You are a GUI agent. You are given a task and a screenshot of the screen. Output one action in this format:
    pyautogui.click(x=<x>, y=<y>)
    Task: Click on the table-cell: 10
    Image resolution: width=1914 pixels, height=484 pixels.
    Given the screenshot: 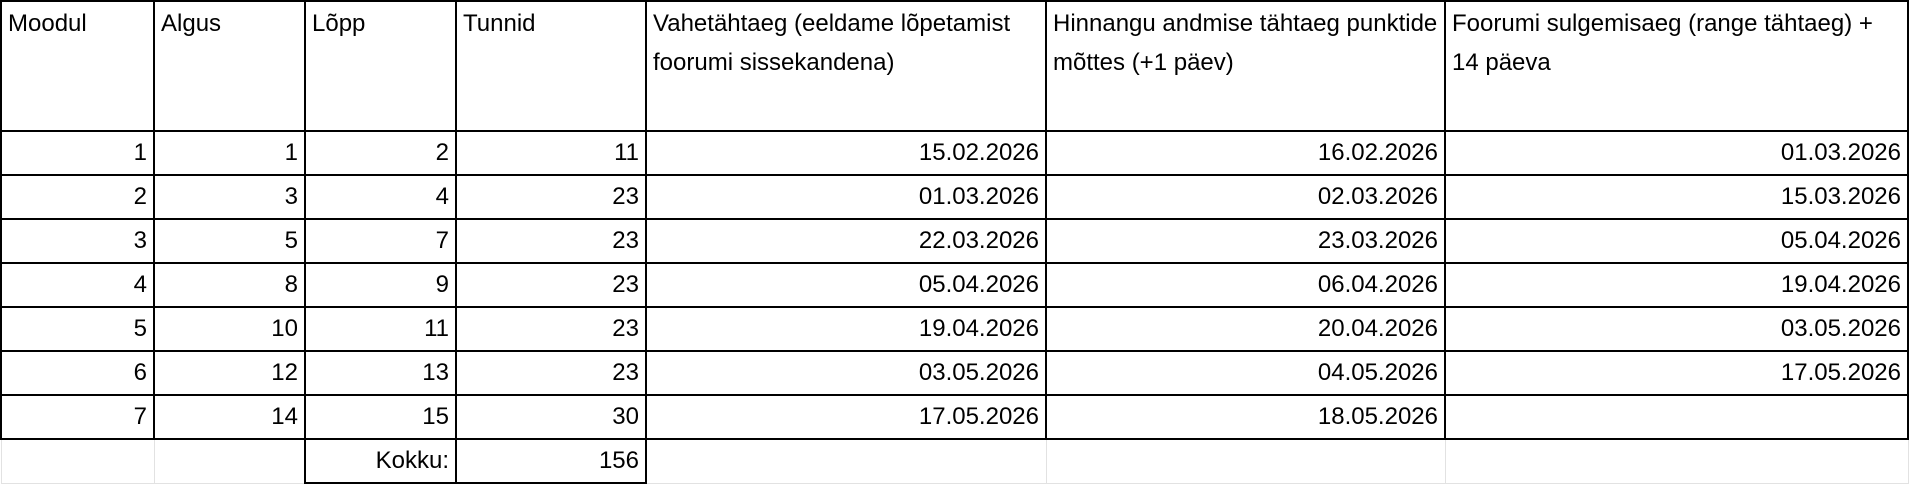 What is the action you would take?
    pyautogui.click(x=229, y=329)
    